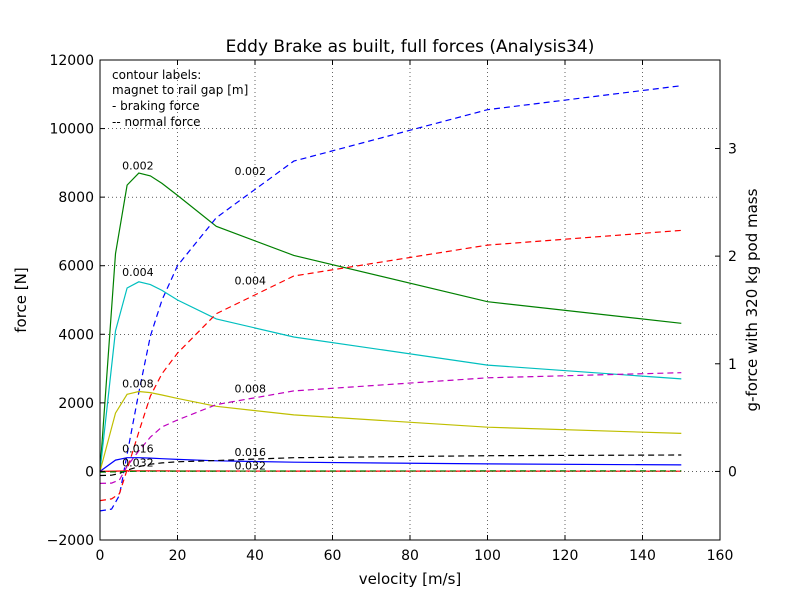  I want to click on y2-tick-label: 3, so click(732, 149).